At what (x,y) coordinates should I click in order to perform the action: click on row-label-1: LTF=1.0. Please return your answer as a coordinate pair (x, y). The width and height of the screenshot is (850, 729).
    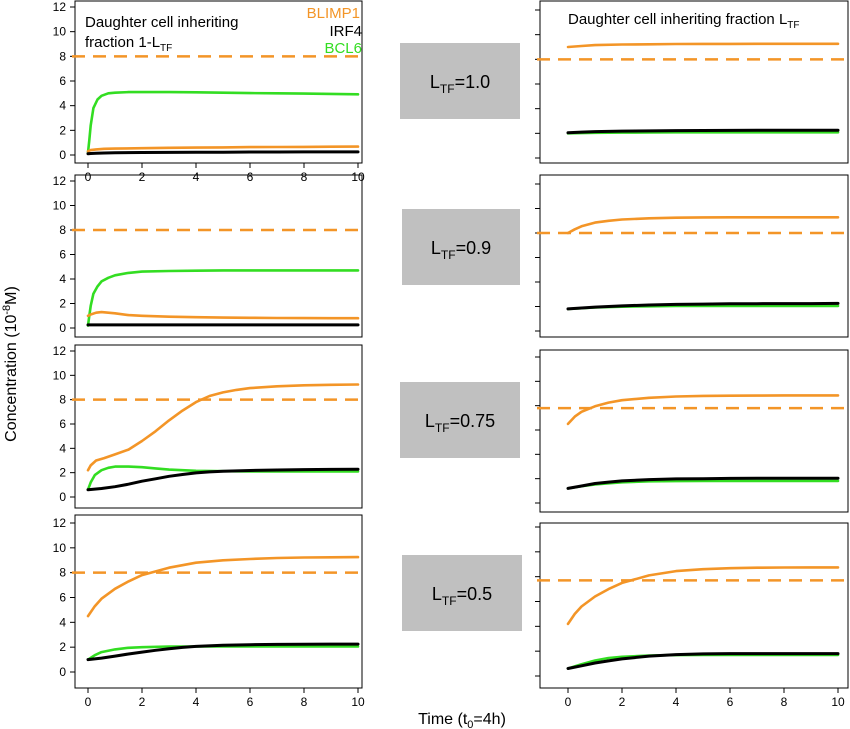
    Looking at the image, I should click on (460, 81).